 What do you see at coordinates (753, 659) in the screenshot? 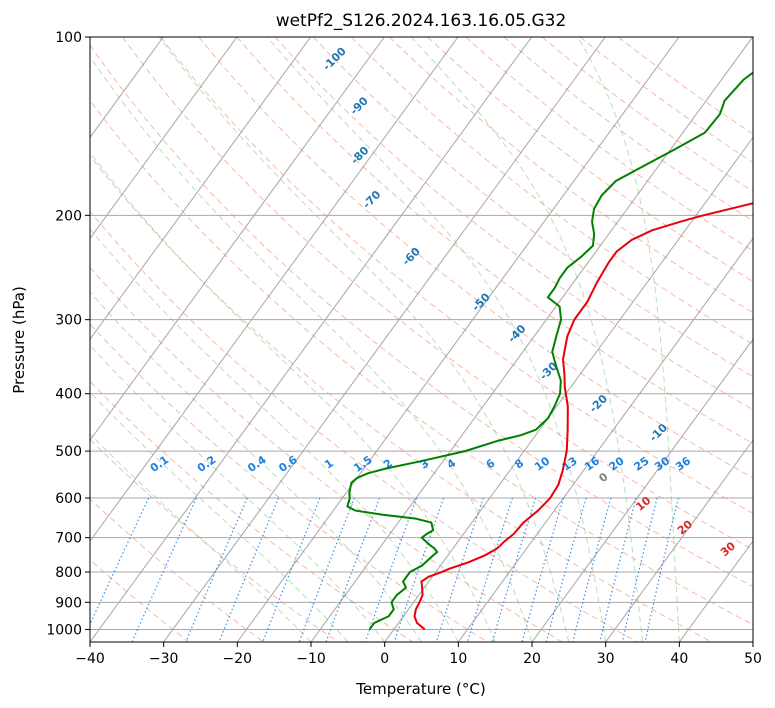
I see `x-tick-label: 50` at bounding box center [753, 659].